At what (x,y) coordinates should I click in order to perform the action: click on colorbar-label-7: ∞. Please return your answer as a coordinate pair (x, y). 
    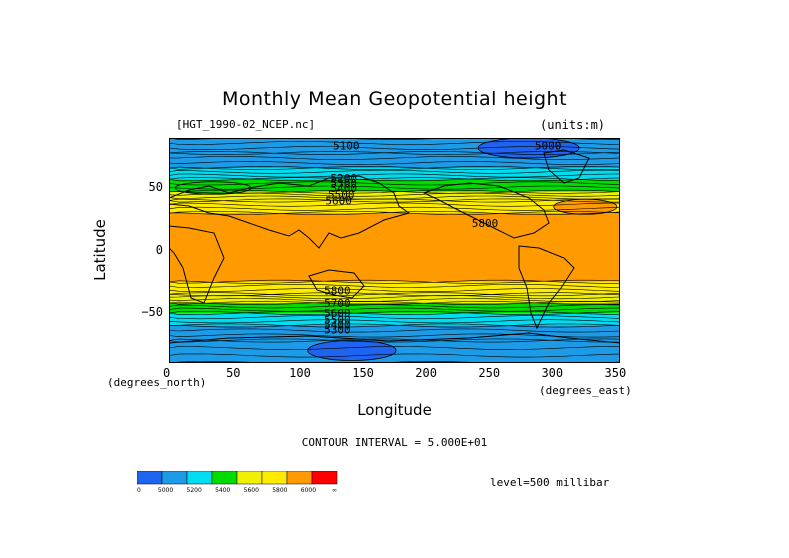
    Looking at the image, I should click on (334, 490).